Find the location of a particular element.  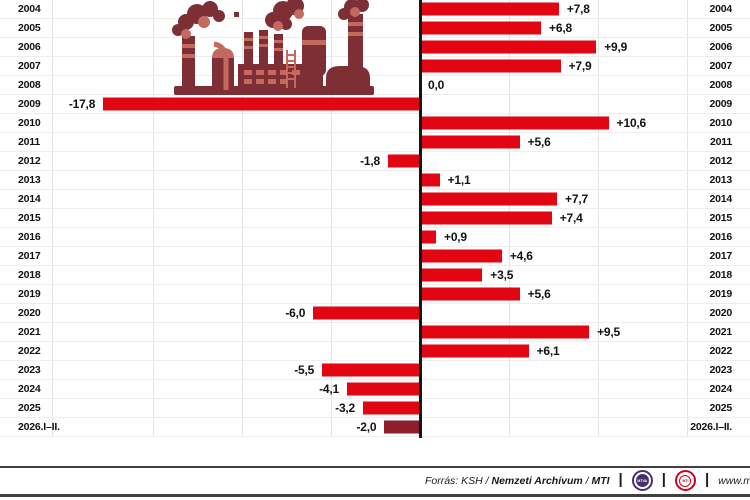

year-label-left: 2021 is located at coordinates (29, 332).